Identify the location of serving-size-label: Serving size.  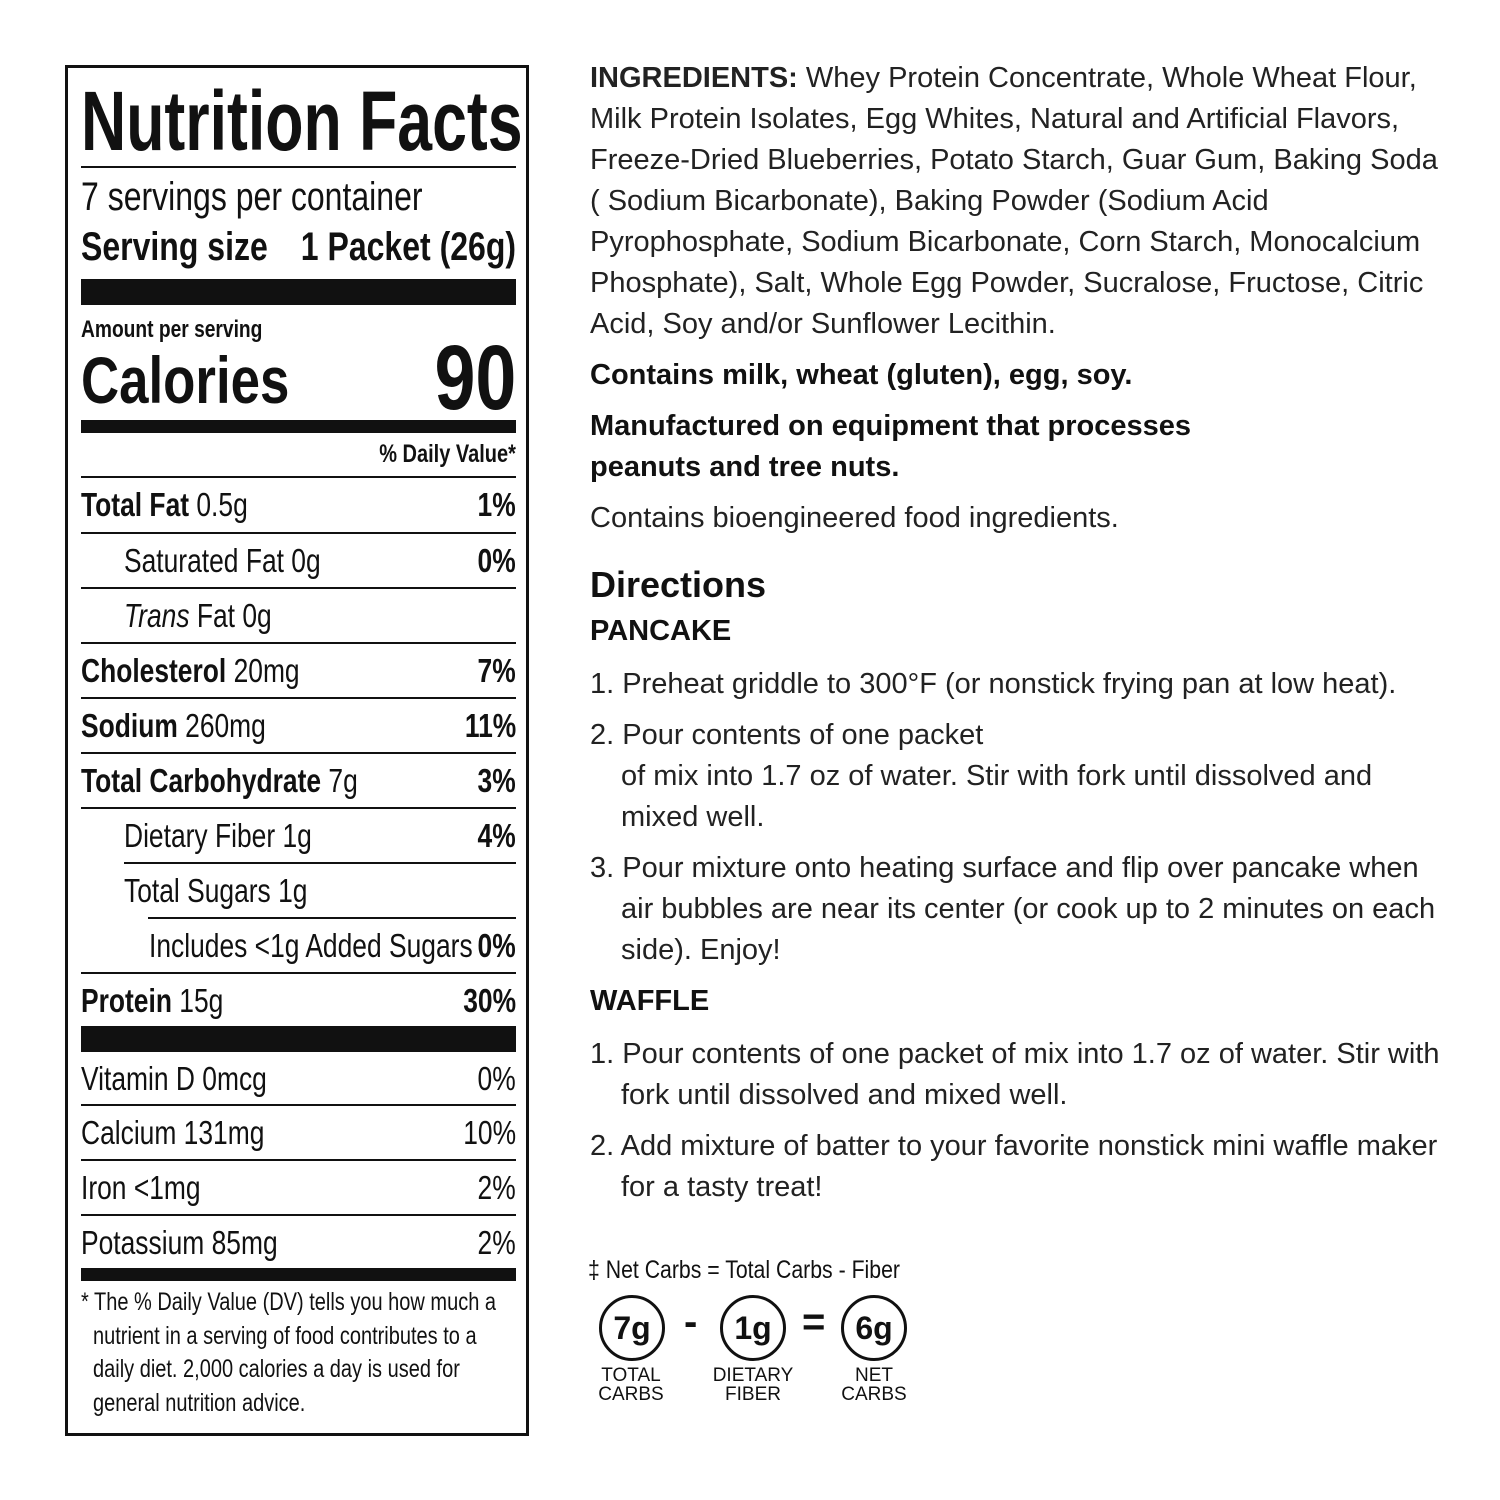
(174, 247).